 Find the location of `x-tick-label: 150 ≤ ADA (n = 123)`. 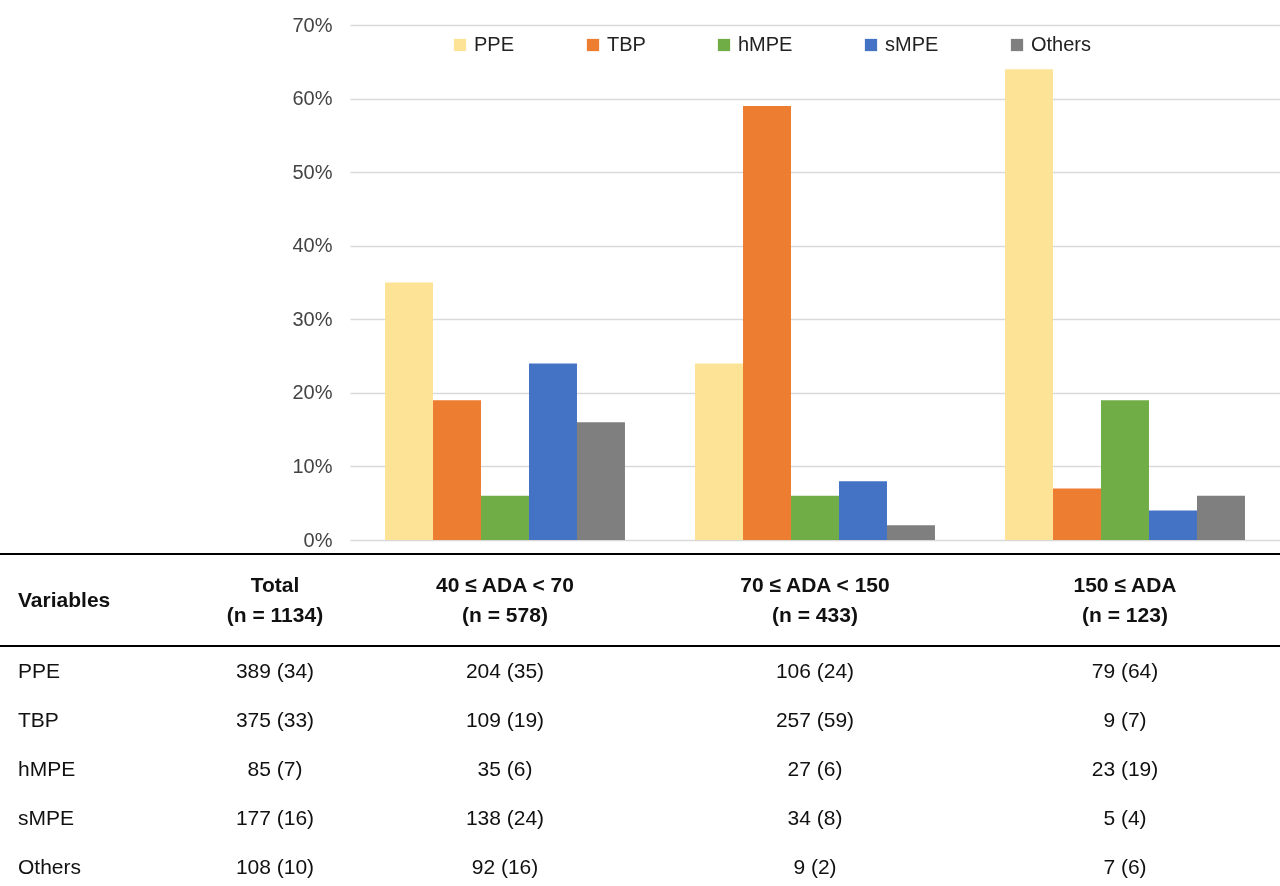

x-tick-label: 150 ≤ ADA (n = 123) is located at coordinates (1125, 600).